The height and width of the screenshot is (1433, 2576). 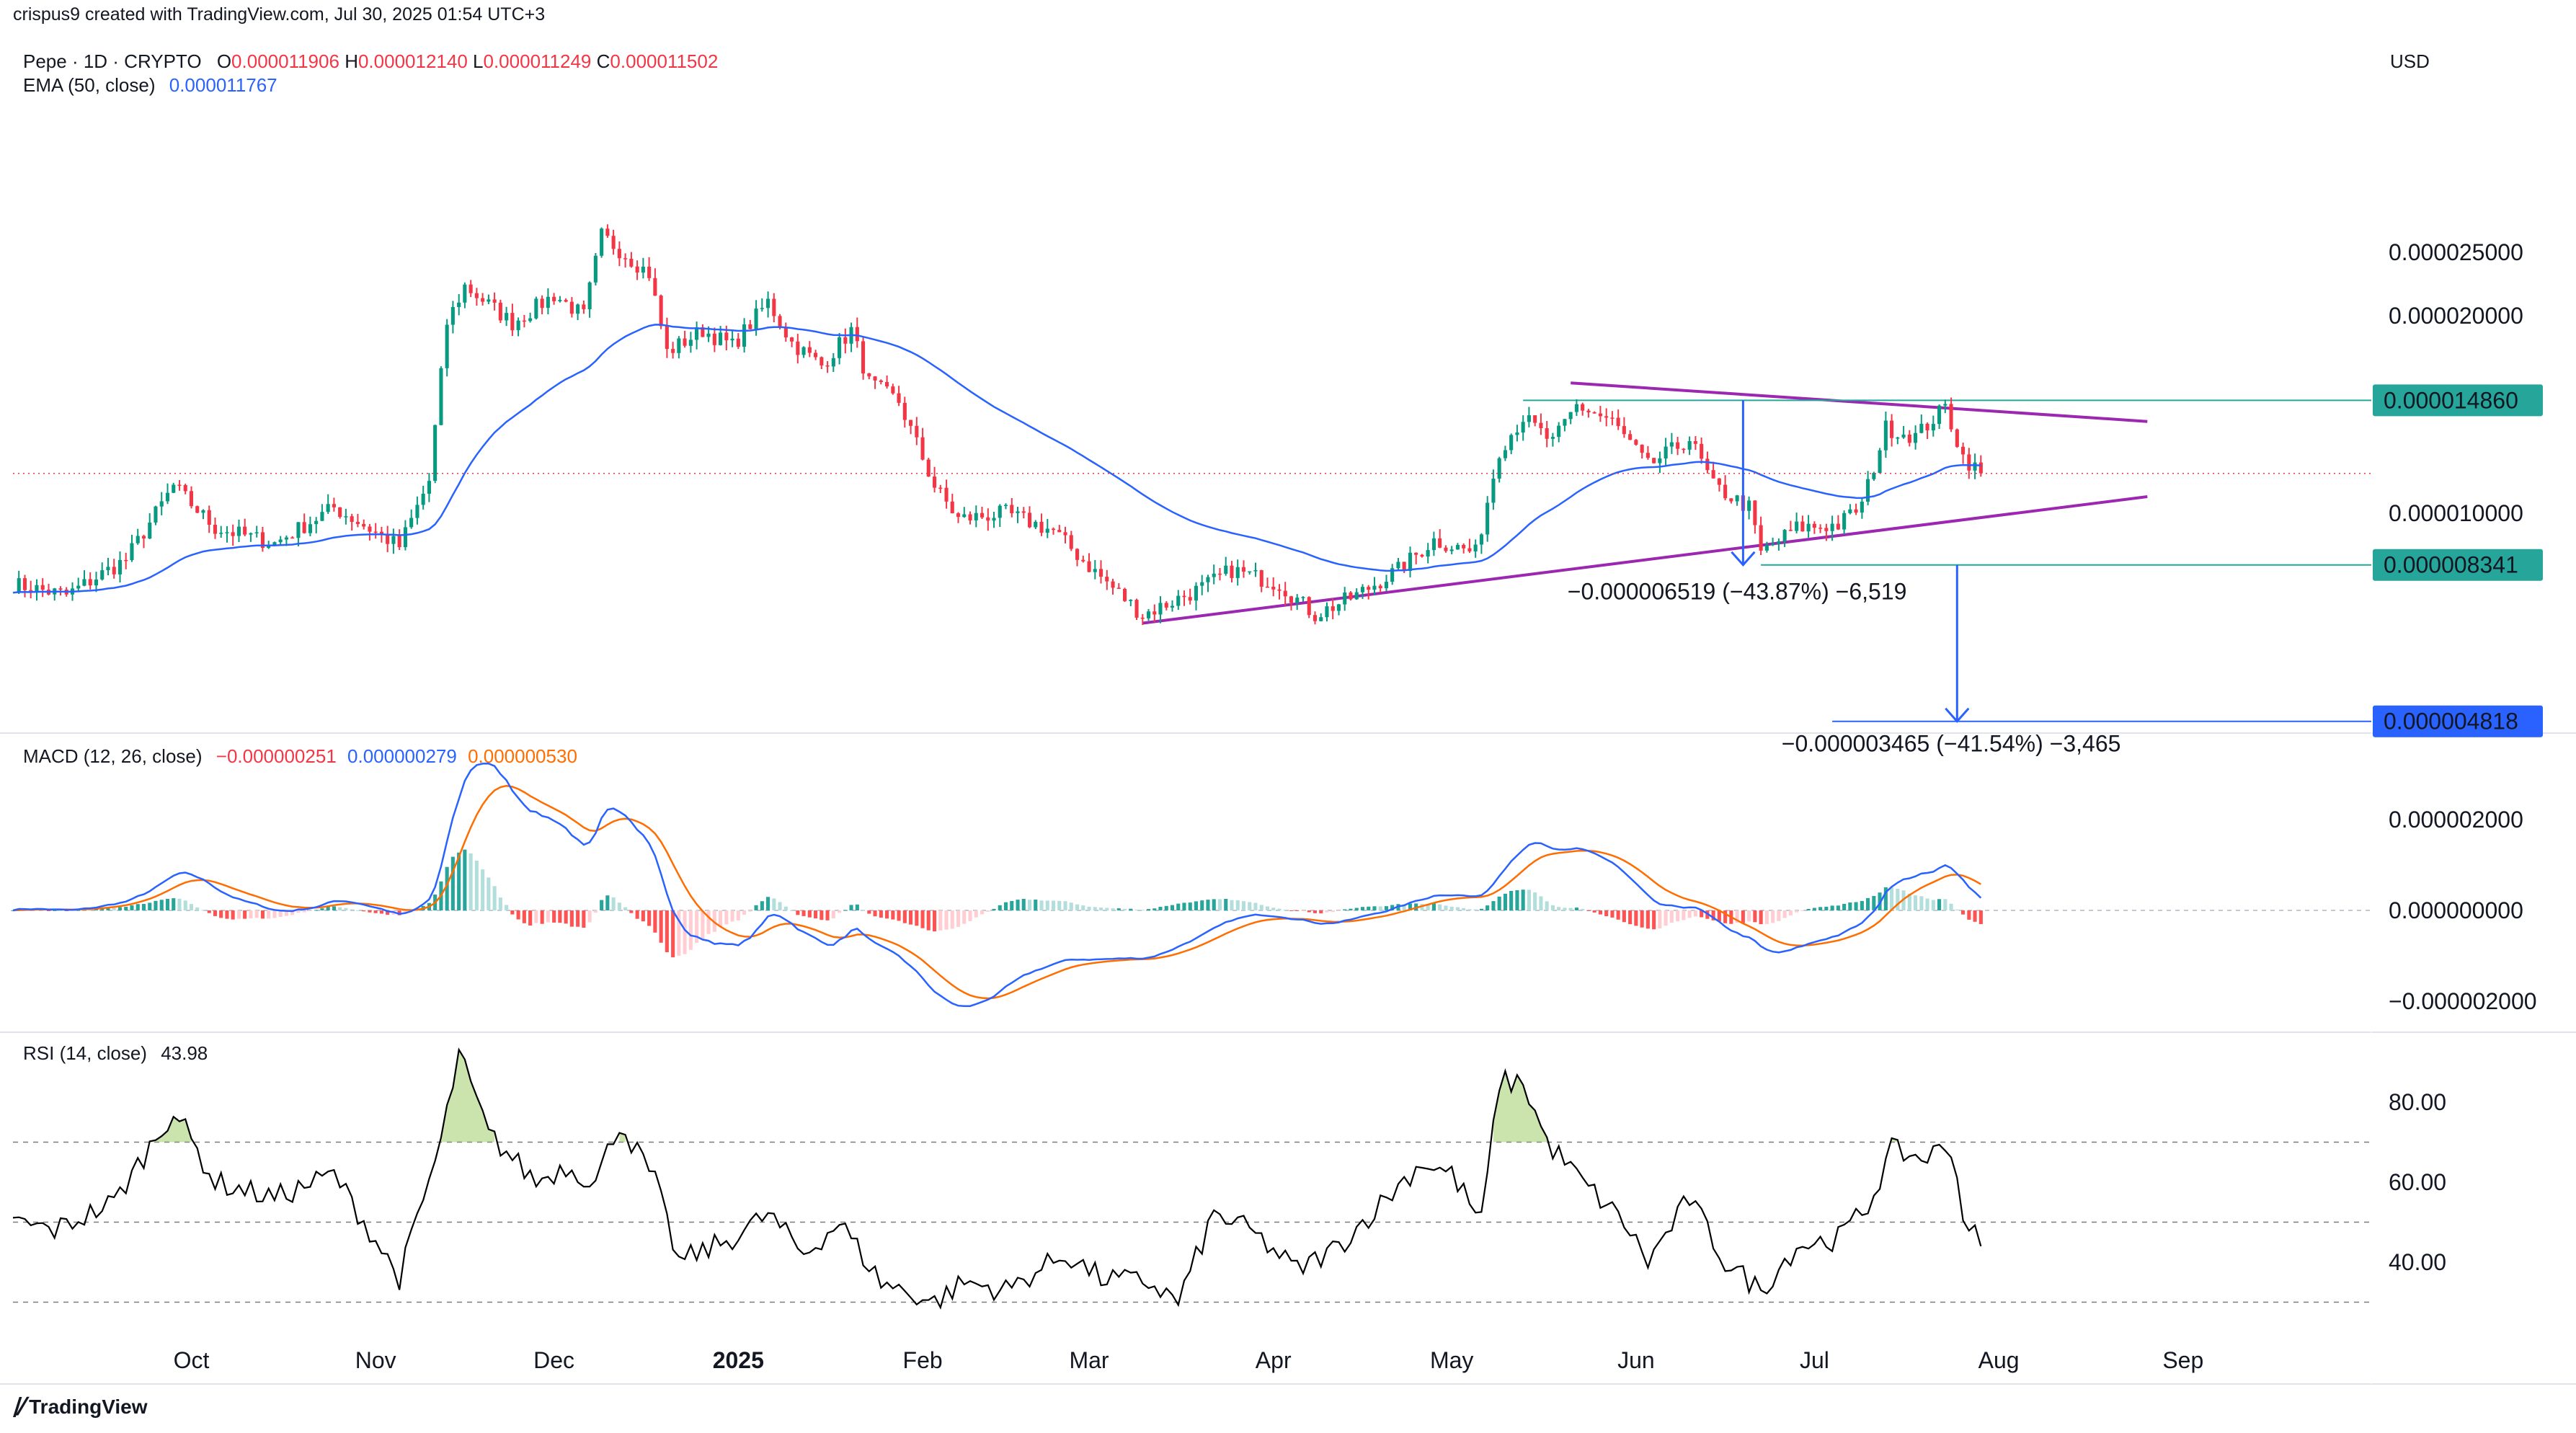 I want to click on currency-label: USD, so click(x=2410, y=61).